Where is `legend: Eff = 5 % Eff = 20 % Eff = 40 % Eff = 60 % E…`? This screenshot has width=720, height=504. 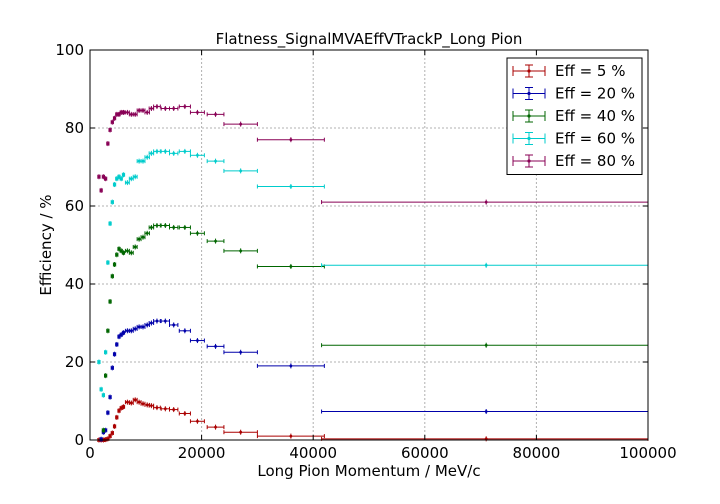 legend: Eff = 5 % Eff = 20 % Eff = 40 % Eff = 60 % E… is located at coordinates (574, 116).